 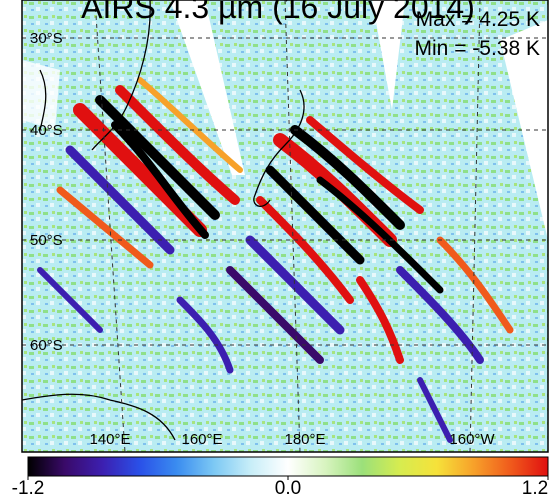 I want to click on lat-label: 60°S, so click(x=46, y=345).